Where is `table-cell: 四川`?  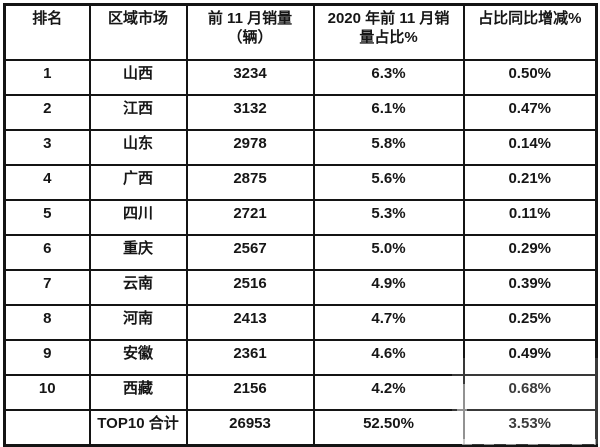 table-cell: 四川 is located at coordinates (138, 217).